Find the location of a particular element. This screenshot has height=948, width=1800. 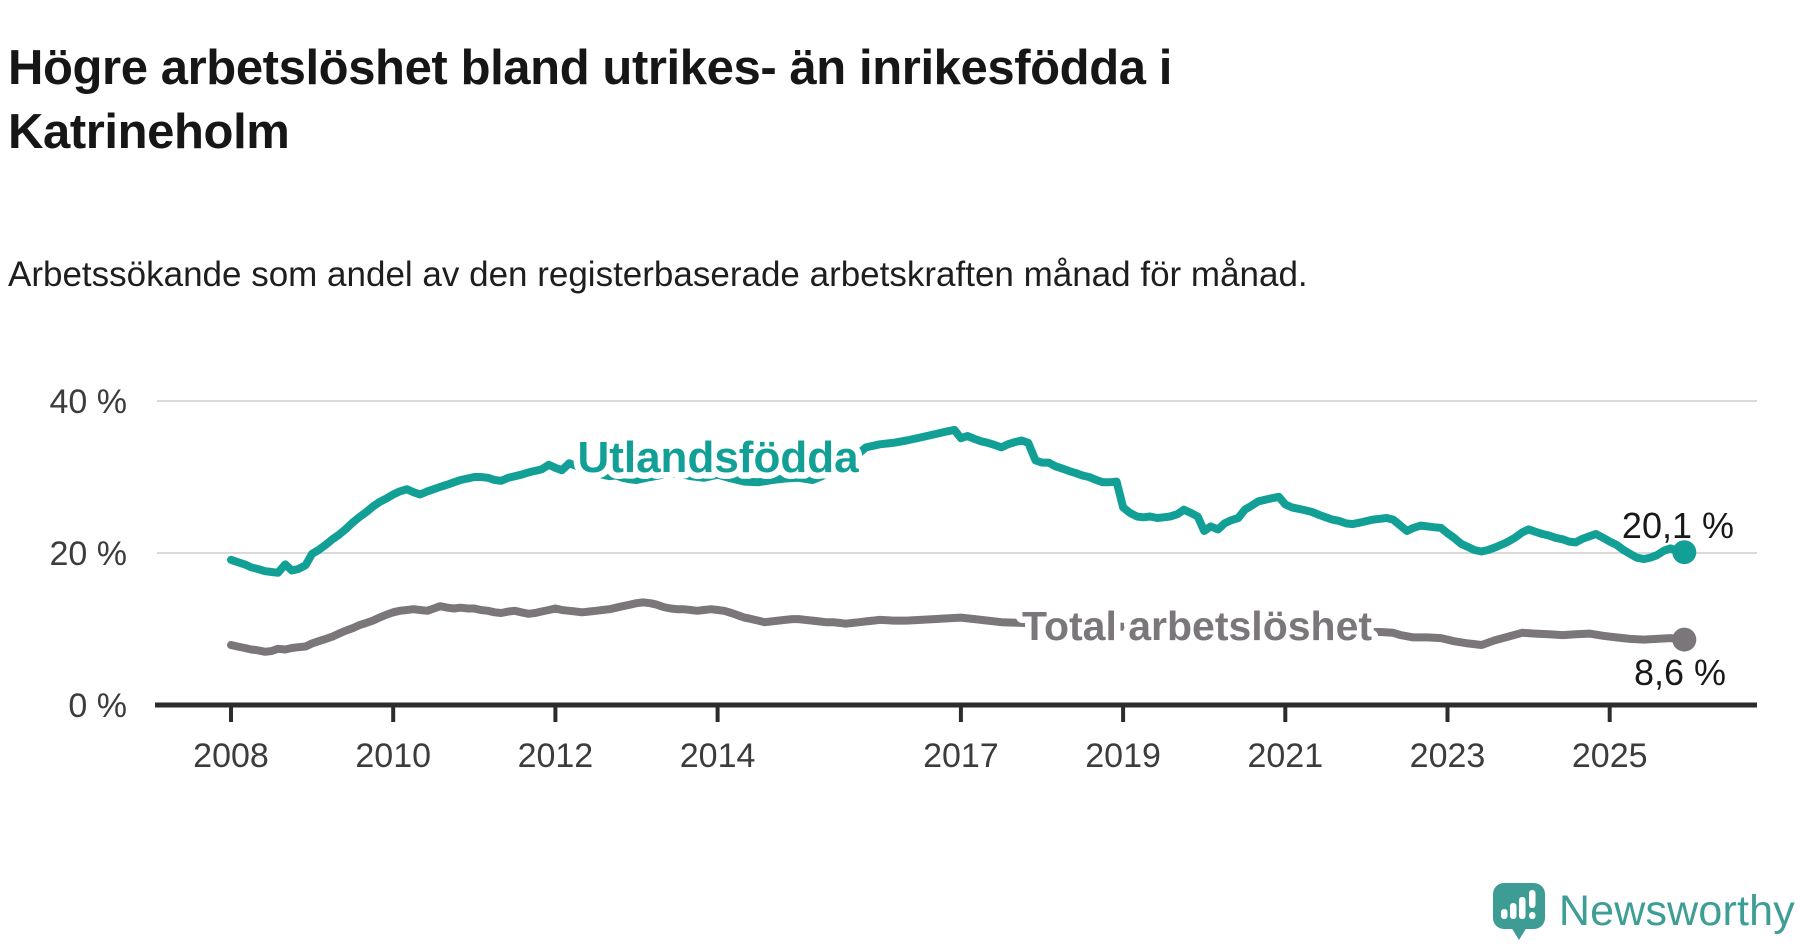

x-tick-label: 2023 is located at coordinates (1448, 756).